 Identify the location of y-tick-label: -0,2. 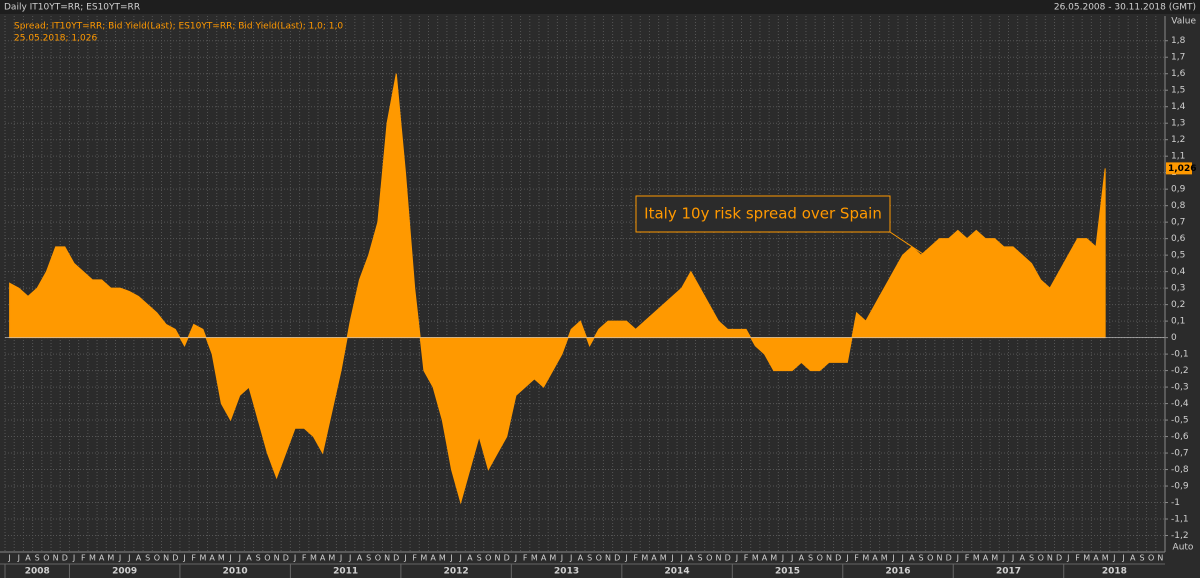
(1180, 371).